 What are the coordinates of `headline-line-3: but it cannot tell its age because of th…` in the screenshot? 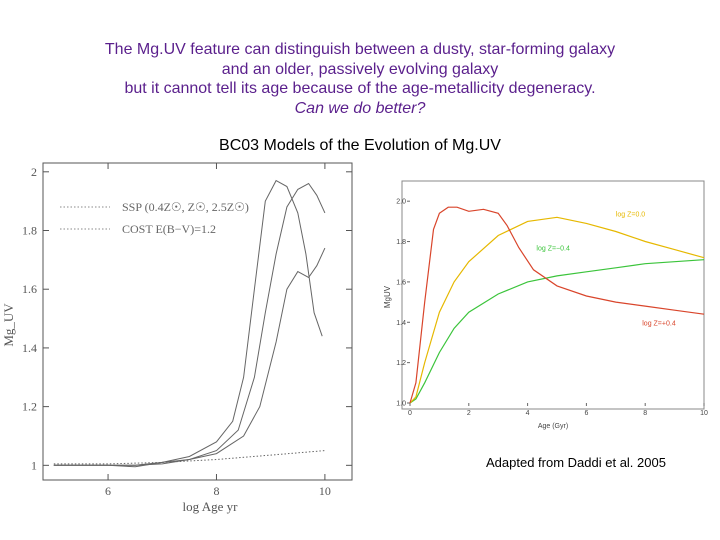 It's located at (360, 88).